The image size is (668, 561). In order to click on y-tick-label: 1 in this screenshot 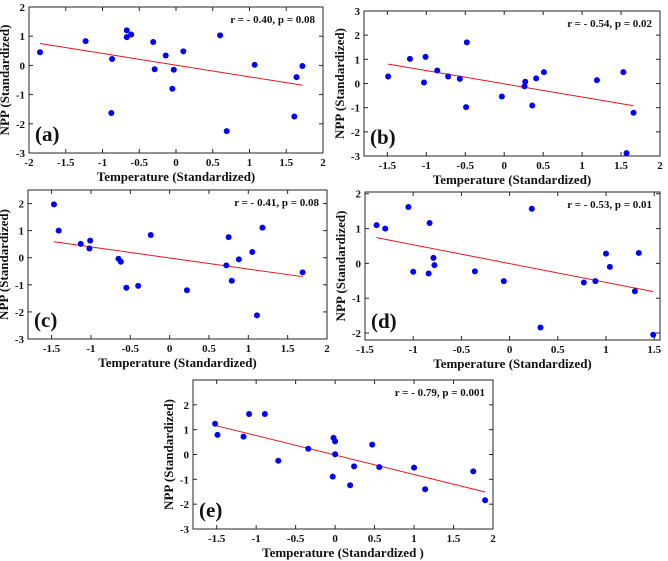, I will do `click(187, 431)`.